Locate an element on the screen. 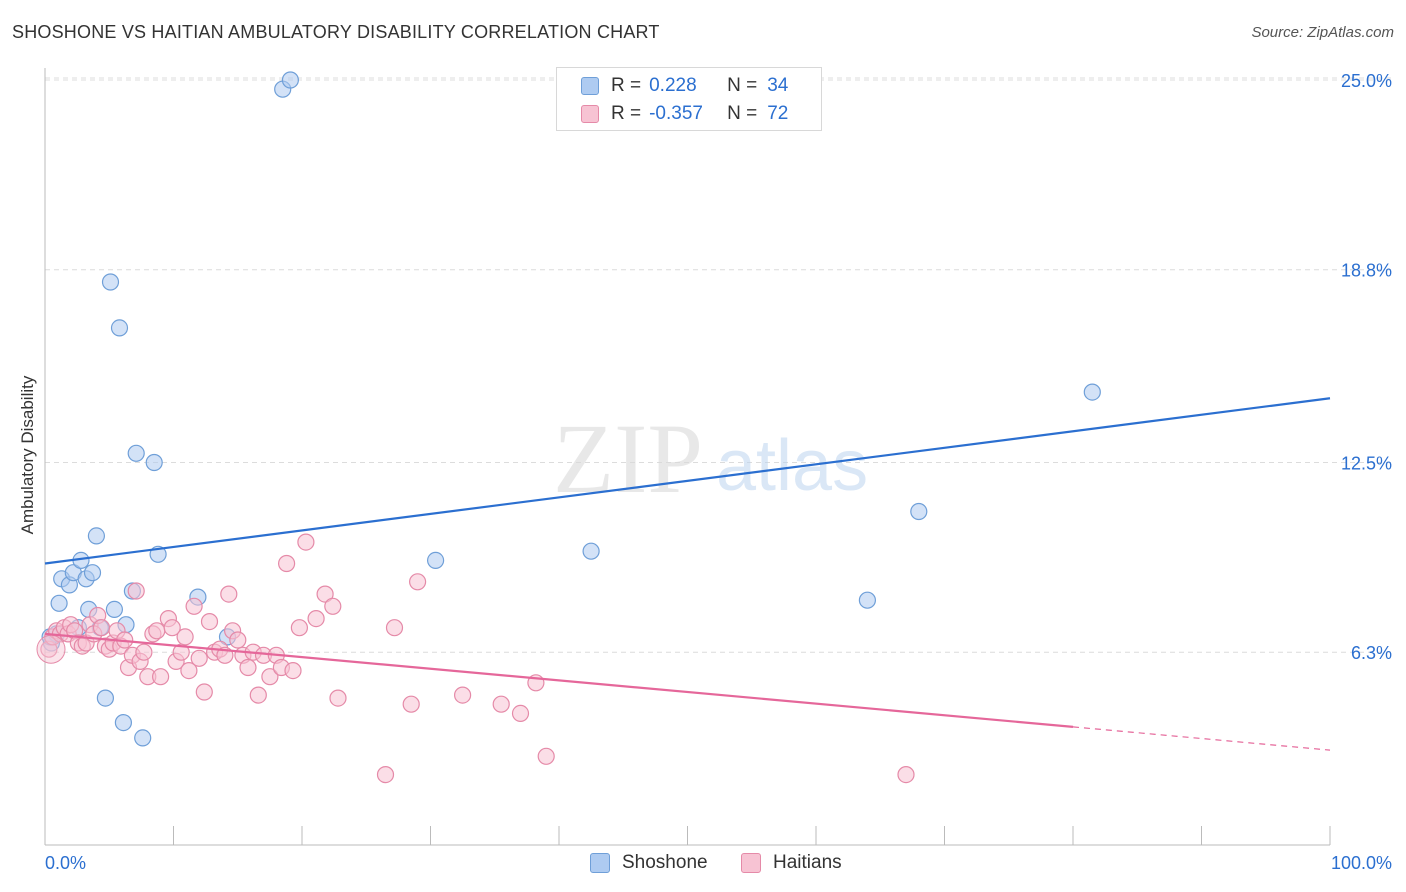  series-legend-label-haitians: Haitians is located at coordinates (807, 862).